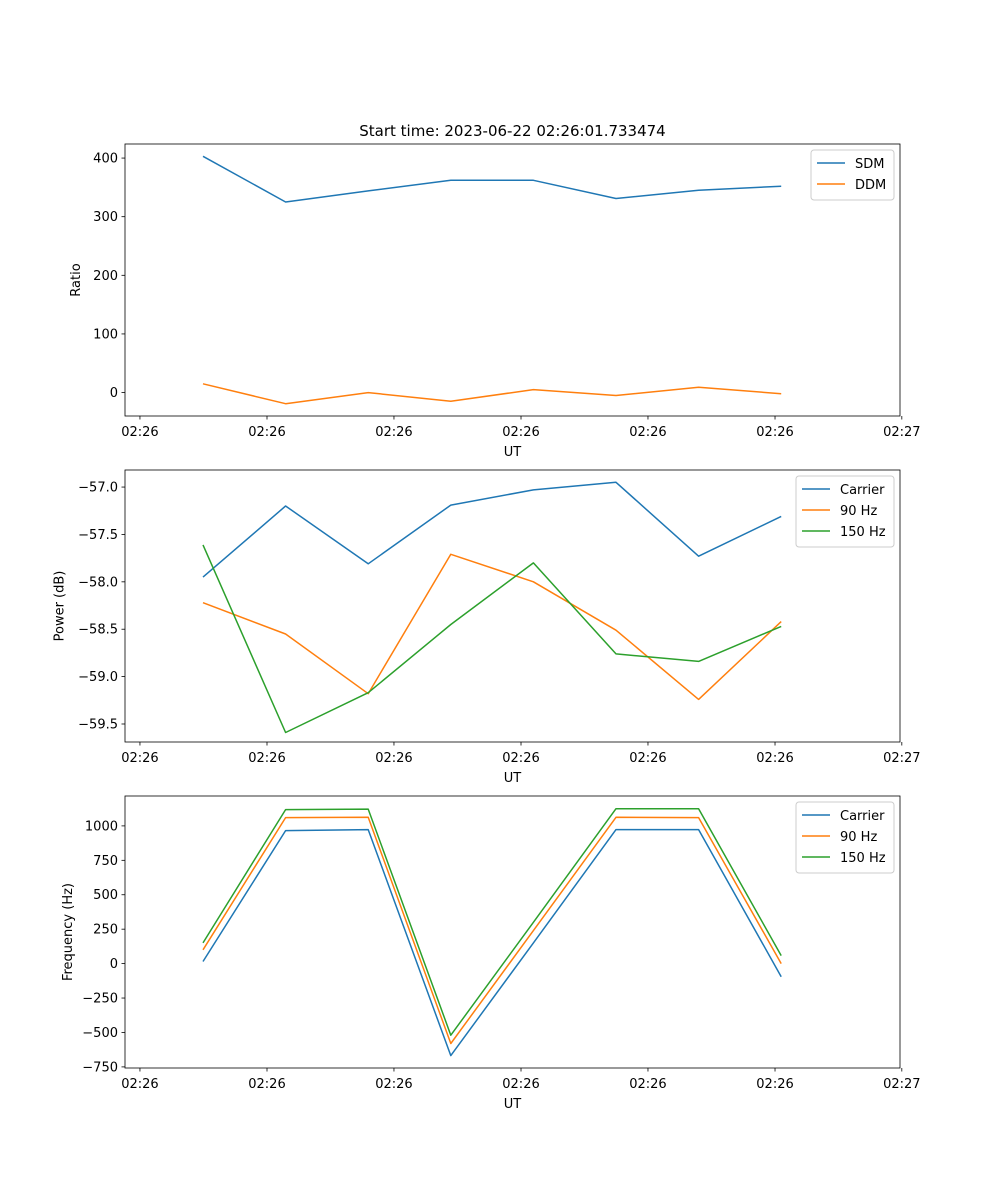  Describe the element at coordinates (100, 1067) in the screenshot. I see `y-tick-label: −750` at that location.